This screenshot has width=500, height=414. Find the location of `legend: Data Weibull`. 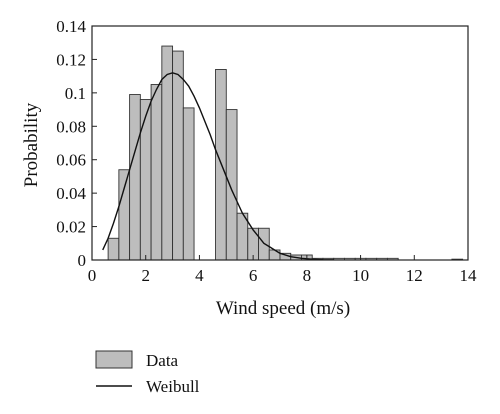

legend: Data Weibull is located at coordinates (147, 373).